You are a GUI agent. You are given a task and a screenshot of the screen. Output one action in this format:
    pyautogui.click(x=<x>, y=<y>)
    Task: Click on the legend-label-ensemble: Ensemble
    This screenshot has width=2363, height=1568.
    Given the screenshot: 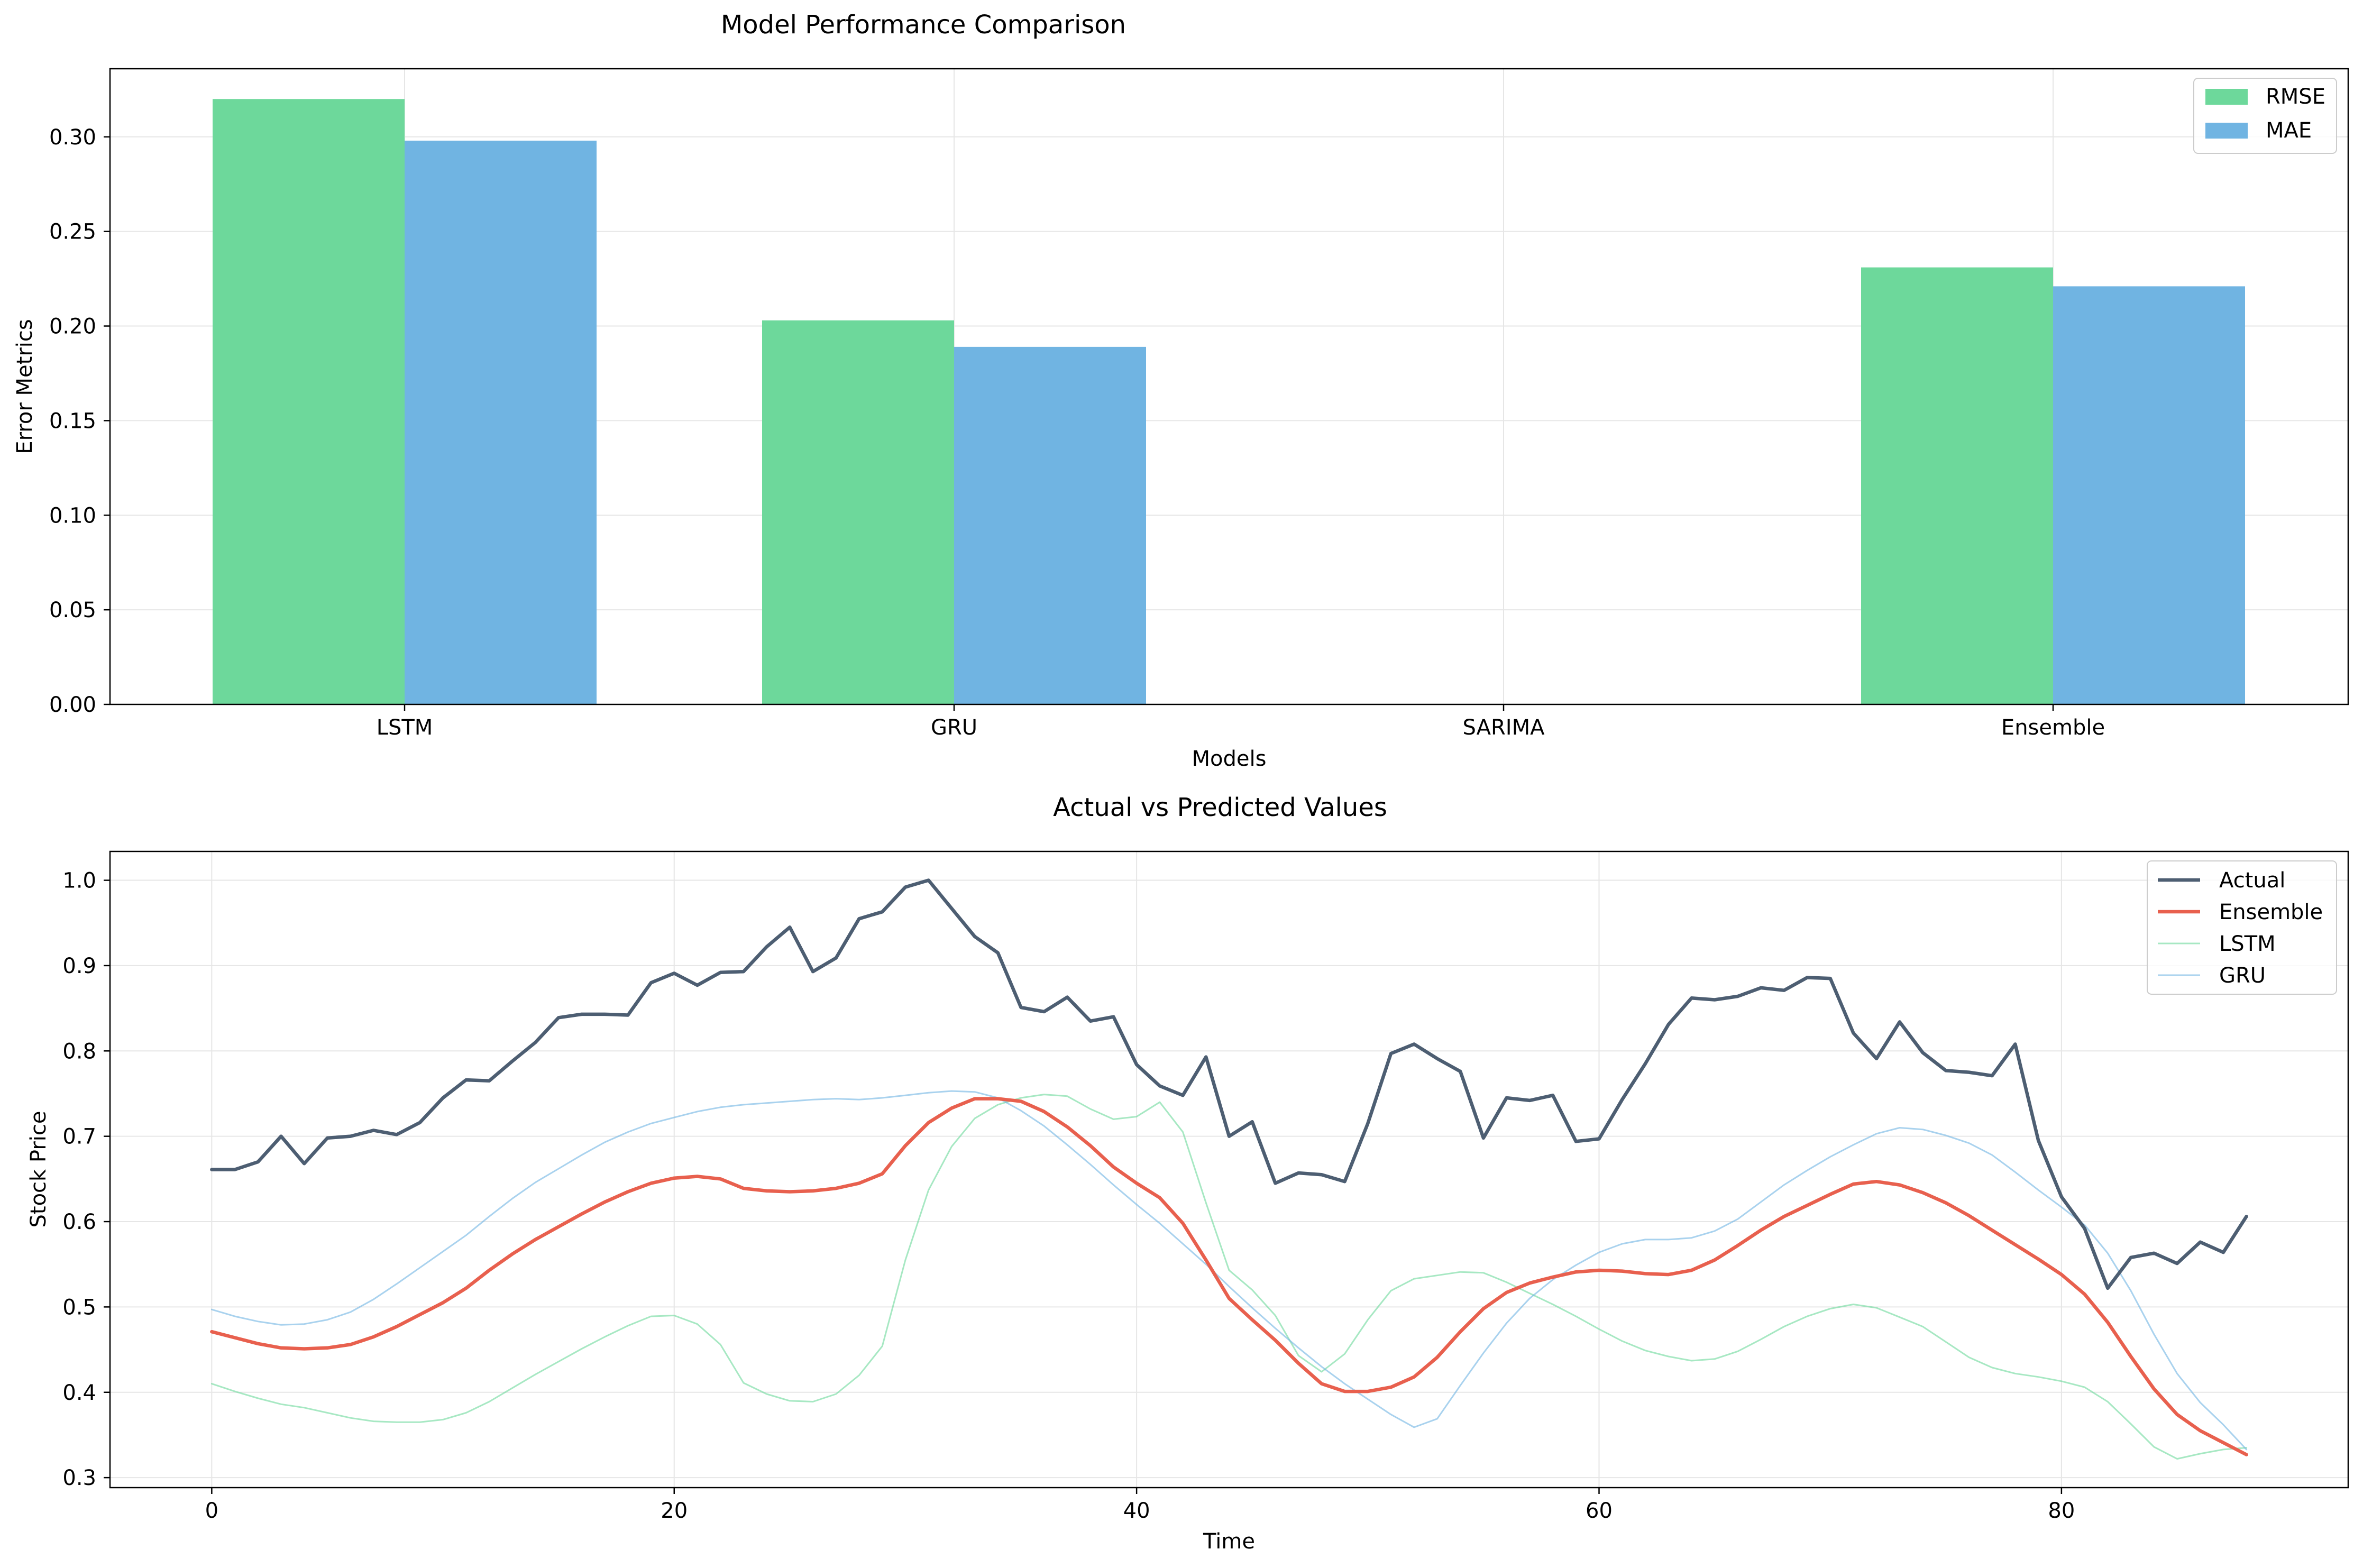 What is the action you would take?
    pyautogui.click(x=2271, y=912)
    